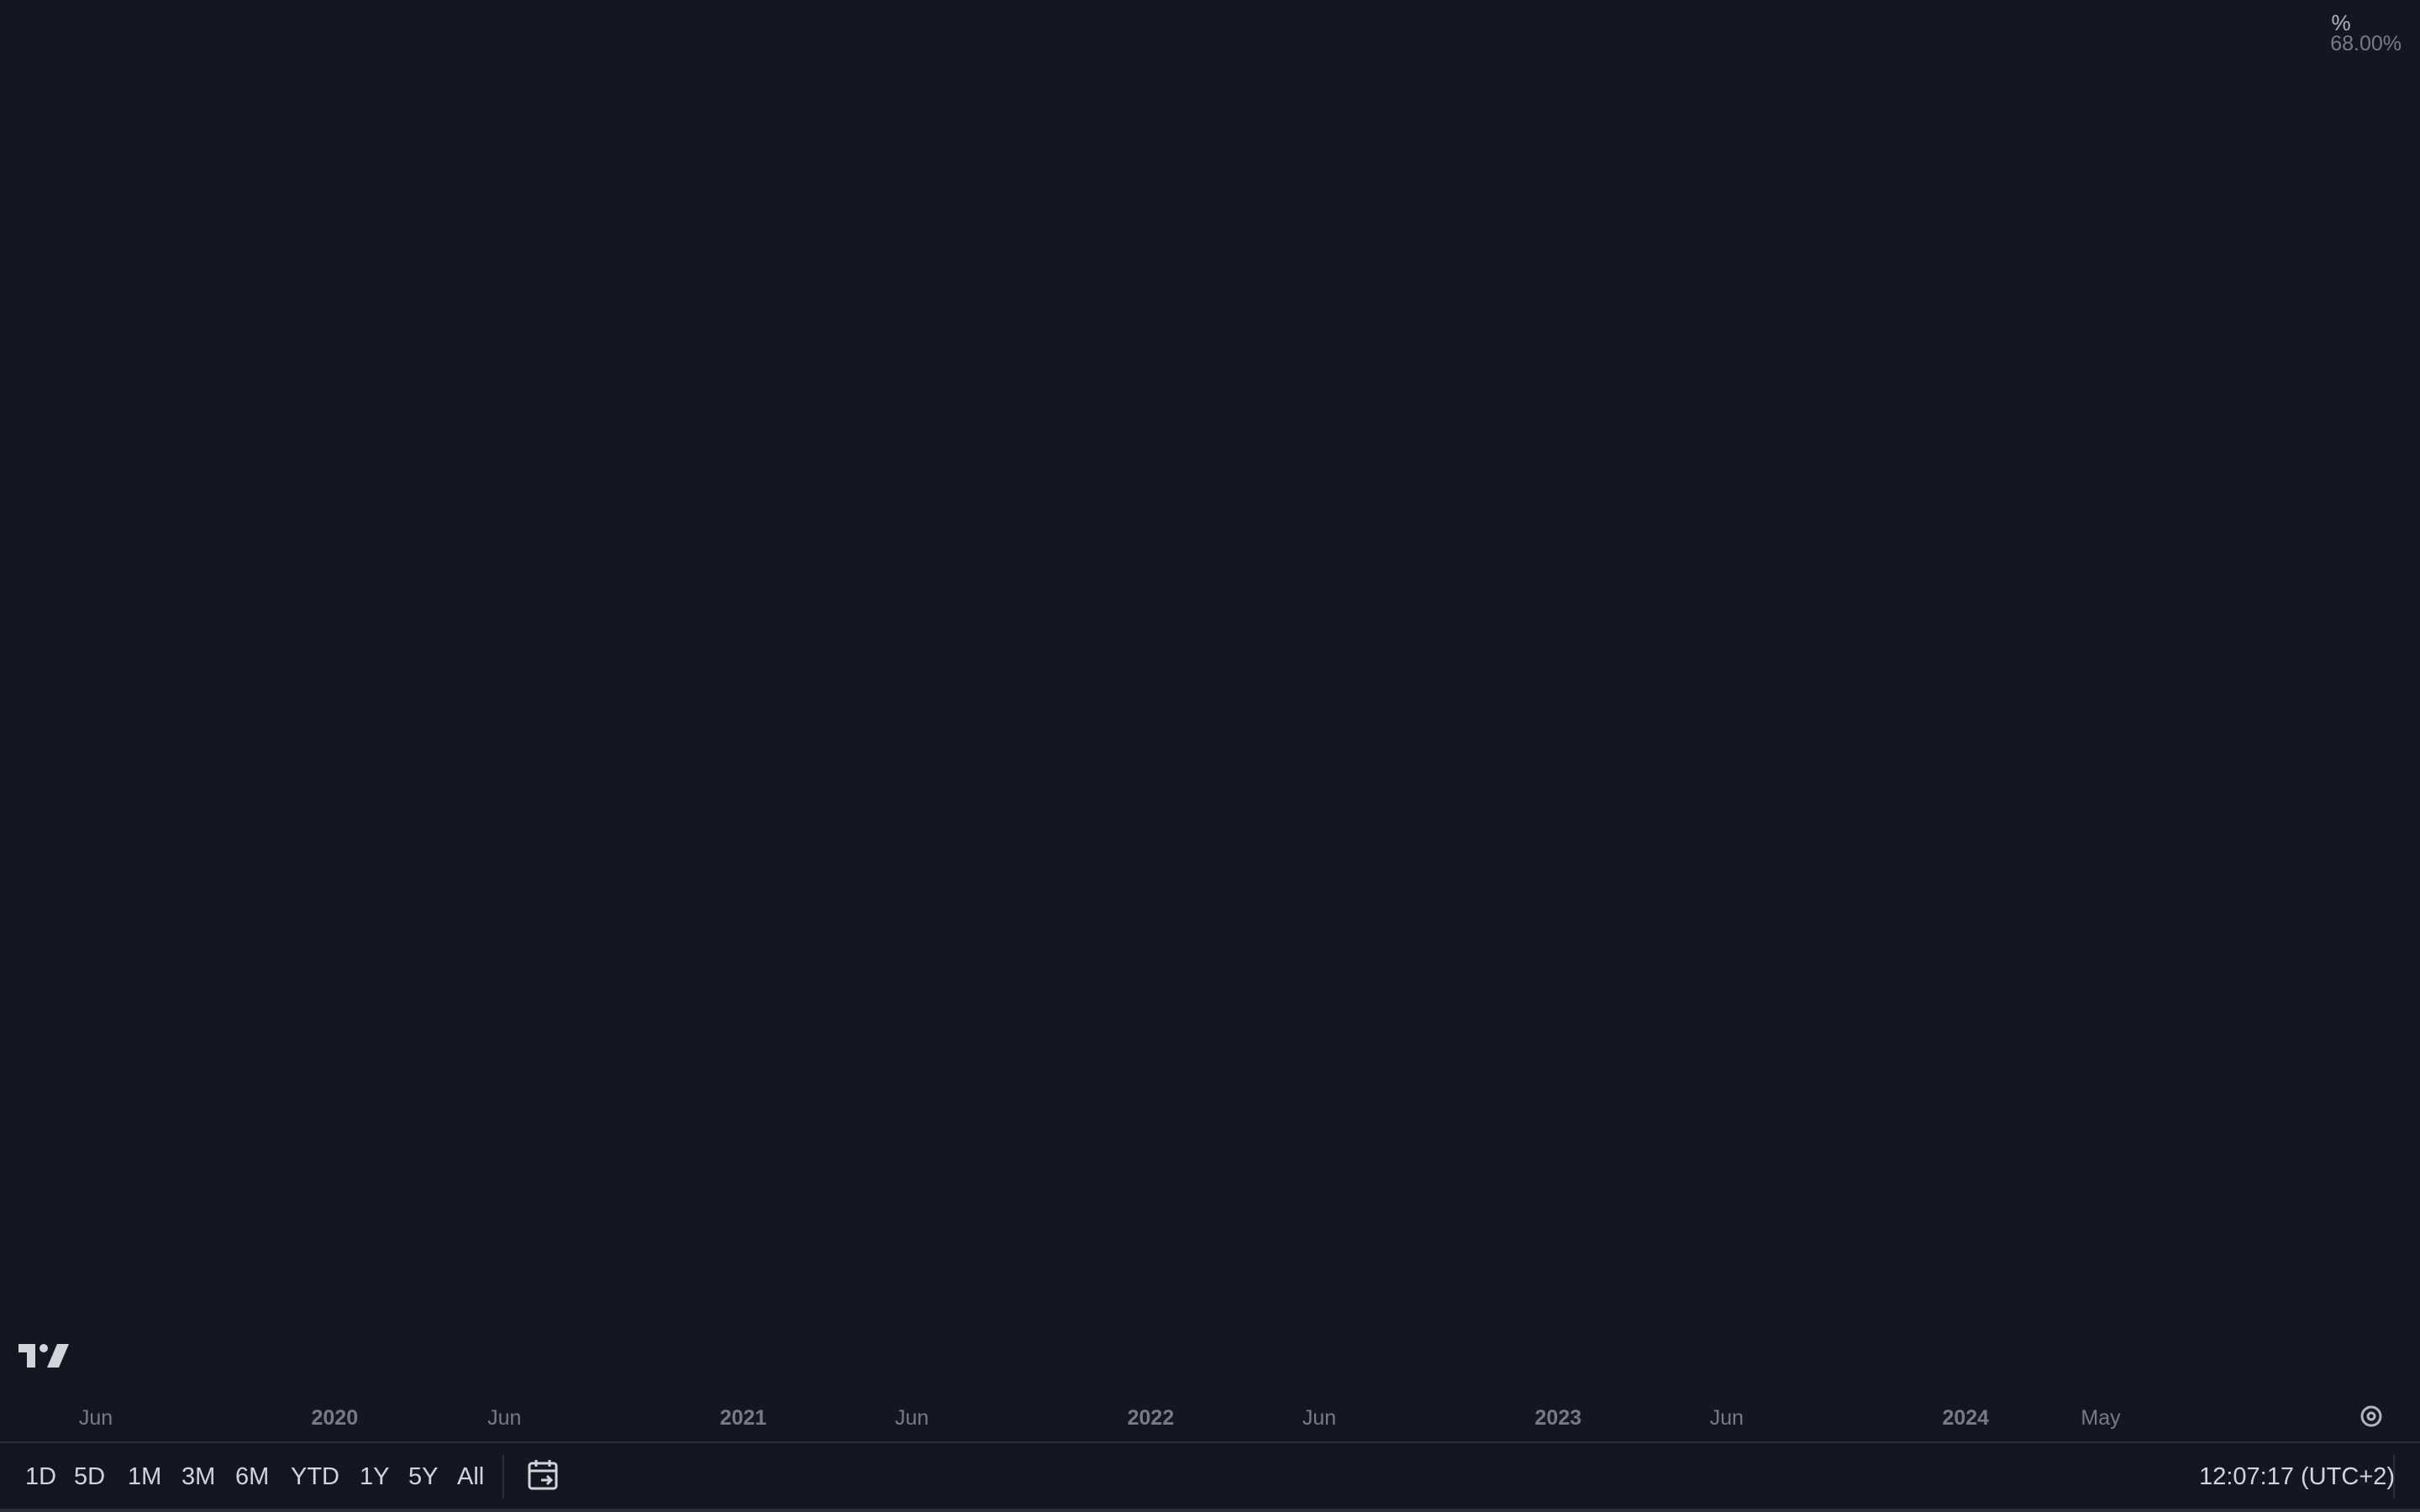 Image resolution: width=2420 pixels, height=1512 pixels. I want to click on bottom-toolbar: 1D 5D 1M 3M 6M YTD 1Y 5Y All 12:07:17 (UTC+2), so click(1210, 1475).